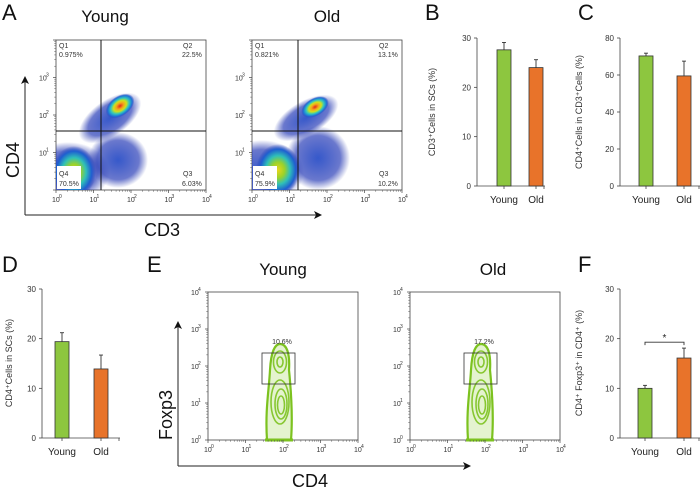 The height and width of the screenshot is (495, 700). What do you see at coordinates (665, 338) in the screenshot?
I see `significance-star: *` at bounding box center [665, 338].